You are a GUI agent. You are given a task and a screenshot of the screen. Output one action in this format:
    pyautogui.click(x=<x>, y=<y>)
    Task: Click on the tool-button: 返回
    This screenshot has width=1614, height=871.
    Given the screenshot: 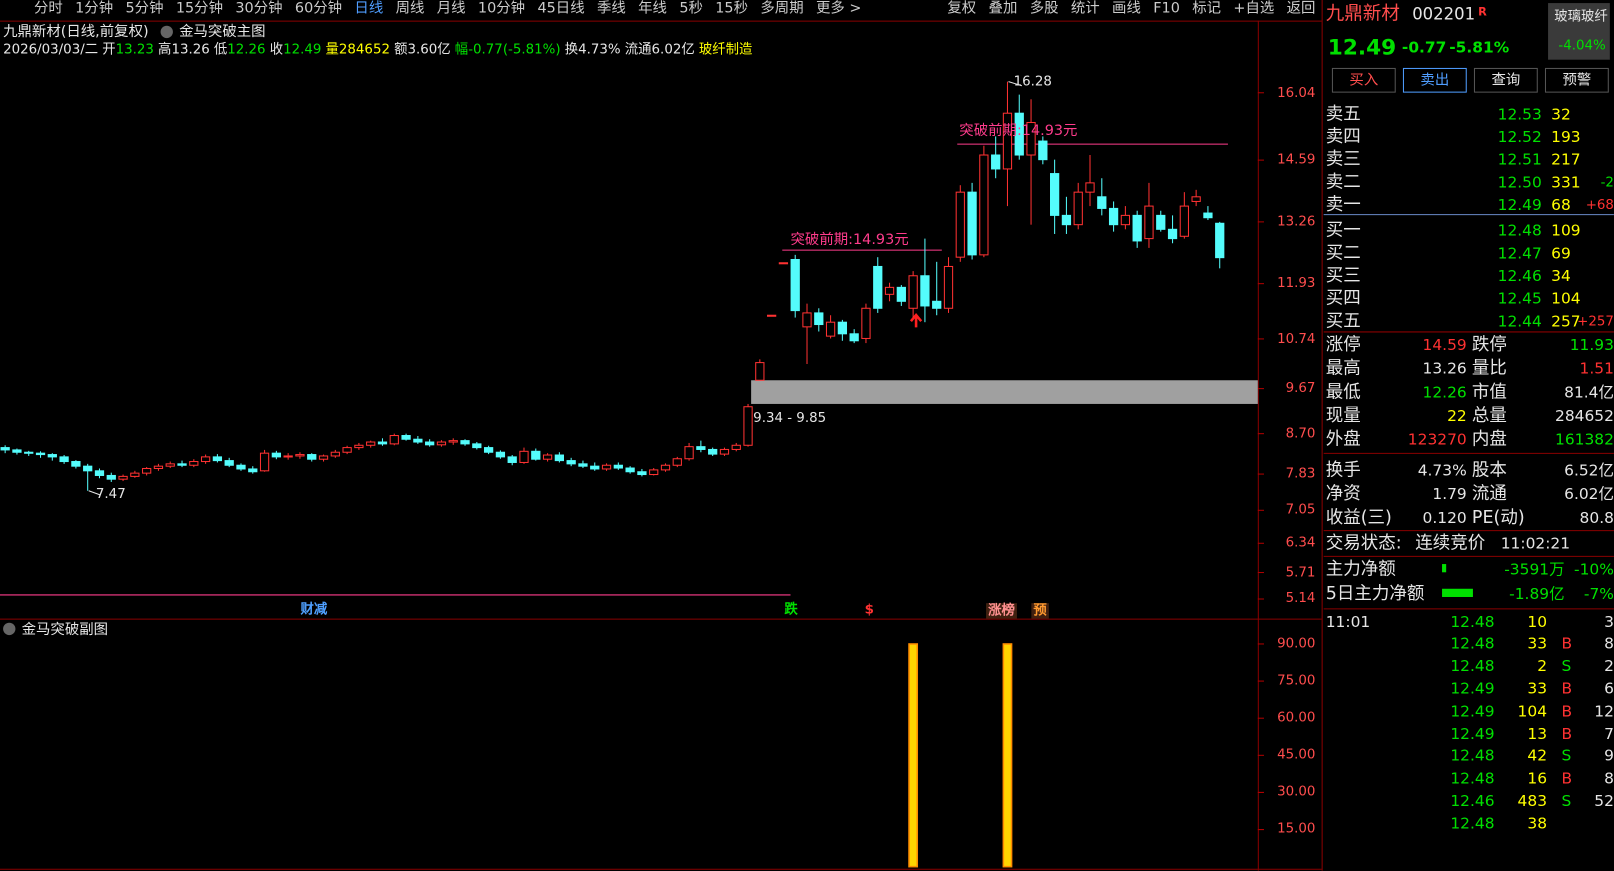 What is the action you would take?
    pyautogui.click(x=1301, y=8)
    